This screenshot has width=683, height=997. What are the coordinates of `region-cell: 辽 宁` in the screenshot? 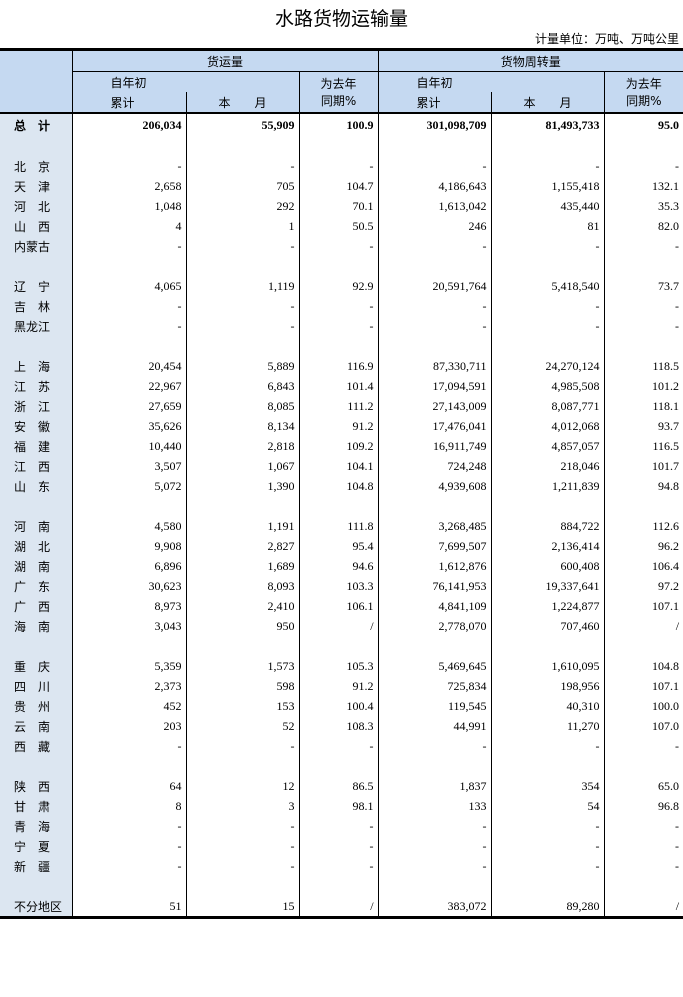 It's located at (36, 286).